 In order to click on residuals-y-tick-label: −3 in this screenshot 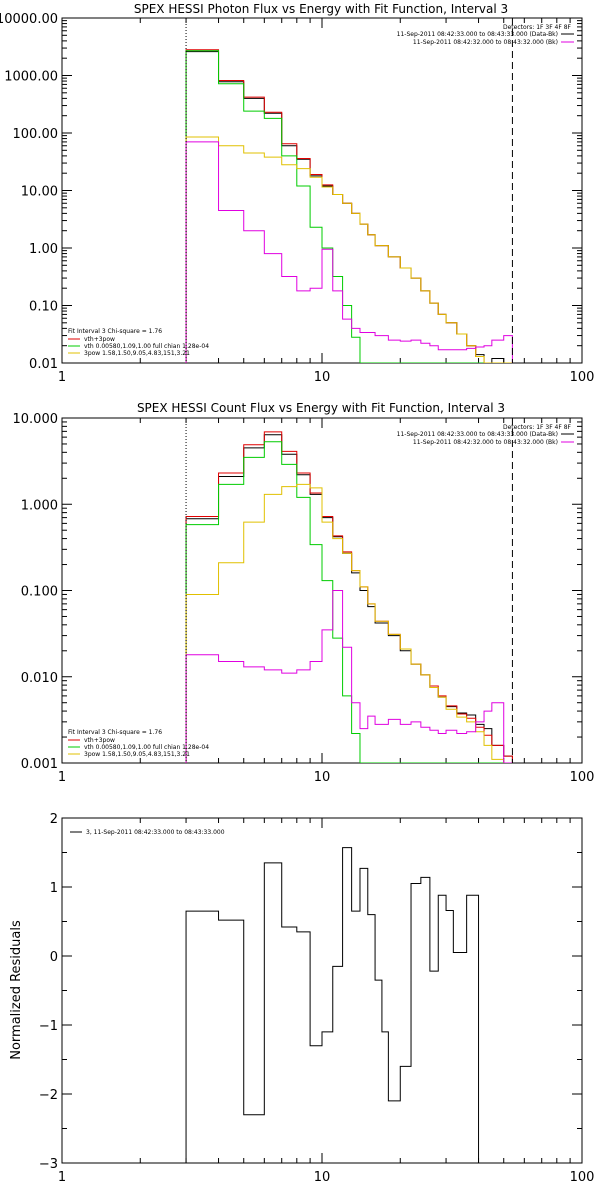, I will do `click(48, 1164)`.